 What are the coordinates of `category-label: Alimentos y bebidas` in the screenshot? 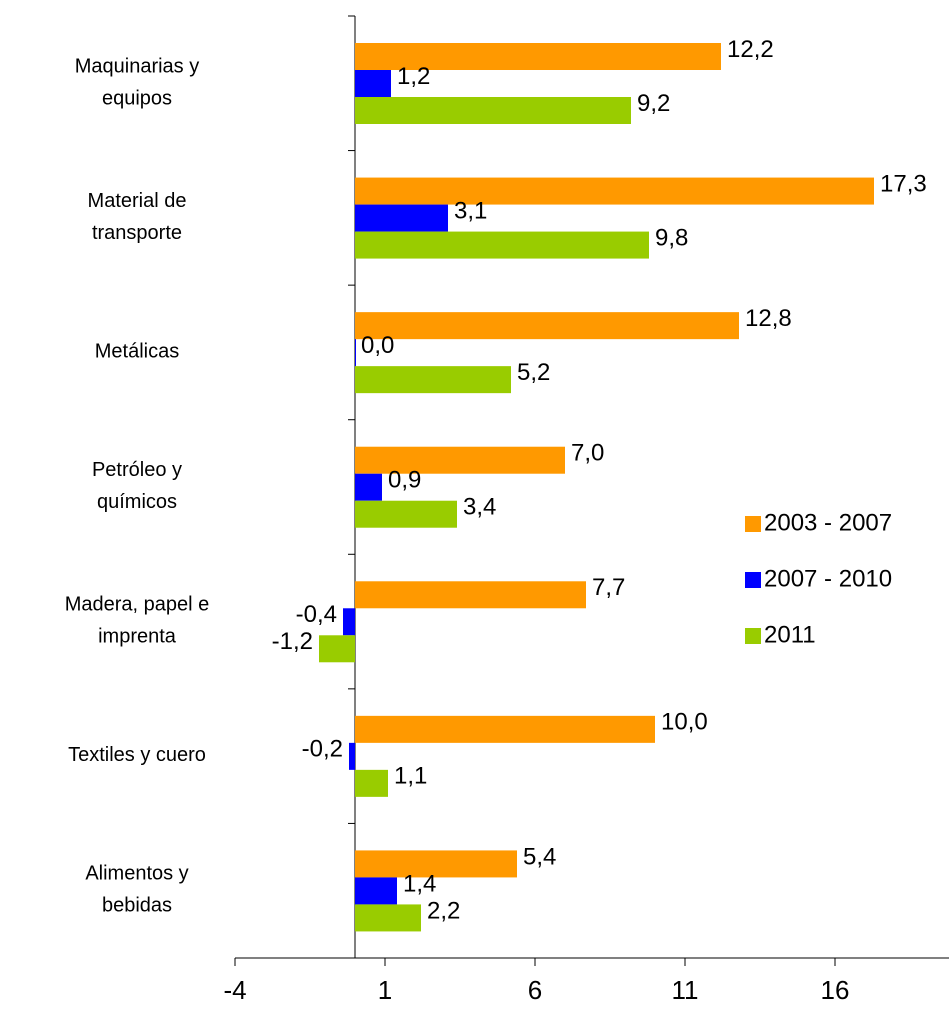 It's located at (136, 890).